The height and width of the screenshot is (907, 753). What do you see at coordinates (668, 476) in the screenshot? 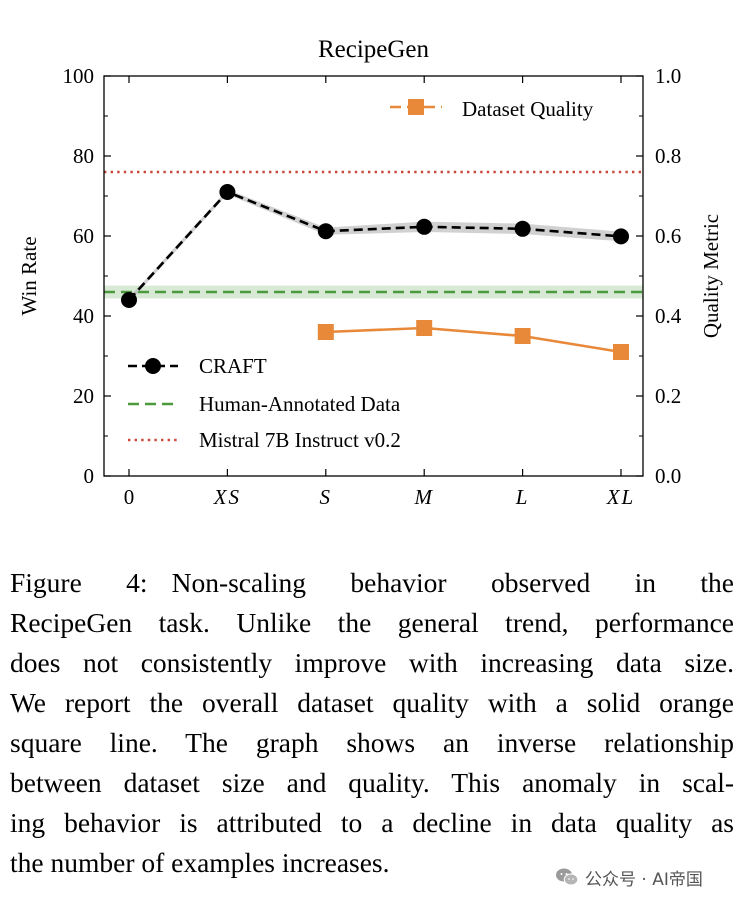
I see `y-right-tick-label: 0.0` at bounding box center [668, 476].